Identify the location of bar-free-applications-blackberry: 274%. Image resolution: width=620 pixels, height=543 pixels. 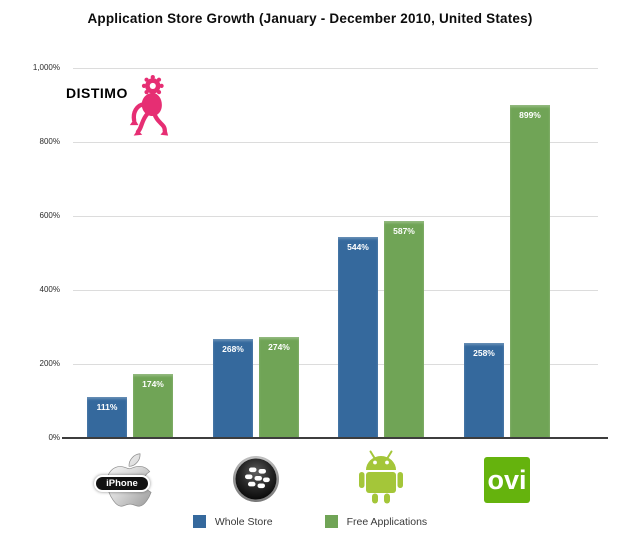
(279, 387).